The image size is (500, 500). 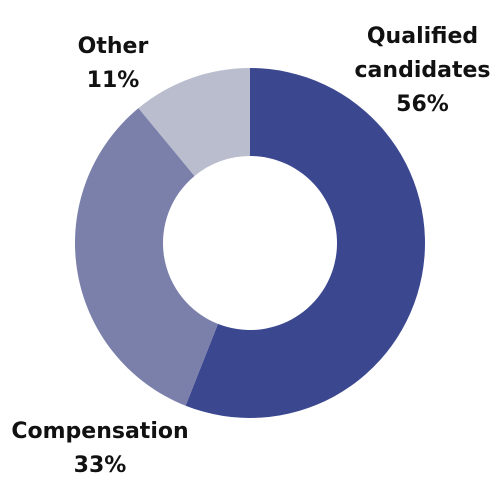 What do you see at coordinates (113, 64) in the screenshot?
I see `slice-label: Other 11%` at bounding box center [113, 64].